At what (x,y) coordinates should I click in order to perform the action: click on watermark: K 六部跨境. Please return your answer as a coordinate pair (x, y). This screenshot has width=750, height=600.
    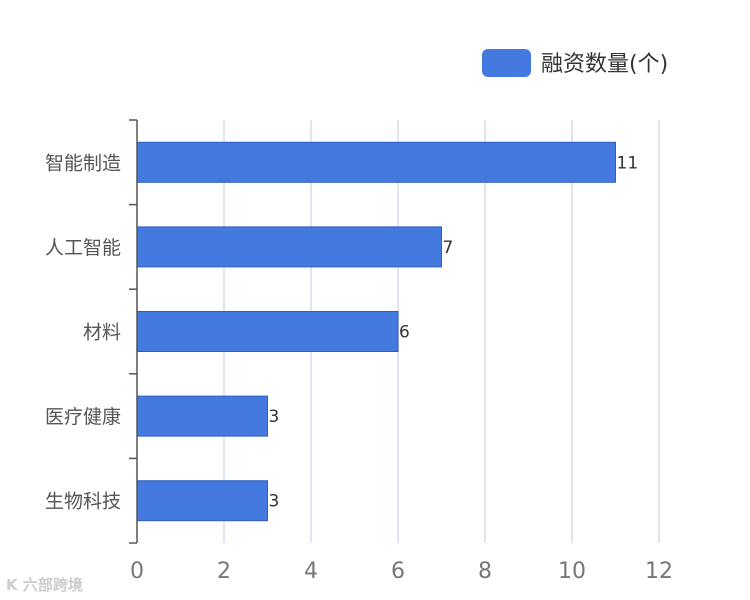
    Looking at the image, I should click on (44, 585).